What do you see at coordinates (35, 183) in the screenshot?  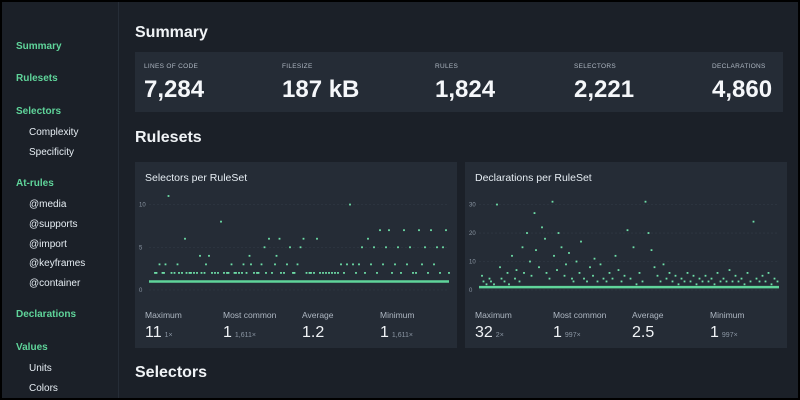 I see `sidebar-item-at-rules: At-rules` at bounding box center [35, 183].